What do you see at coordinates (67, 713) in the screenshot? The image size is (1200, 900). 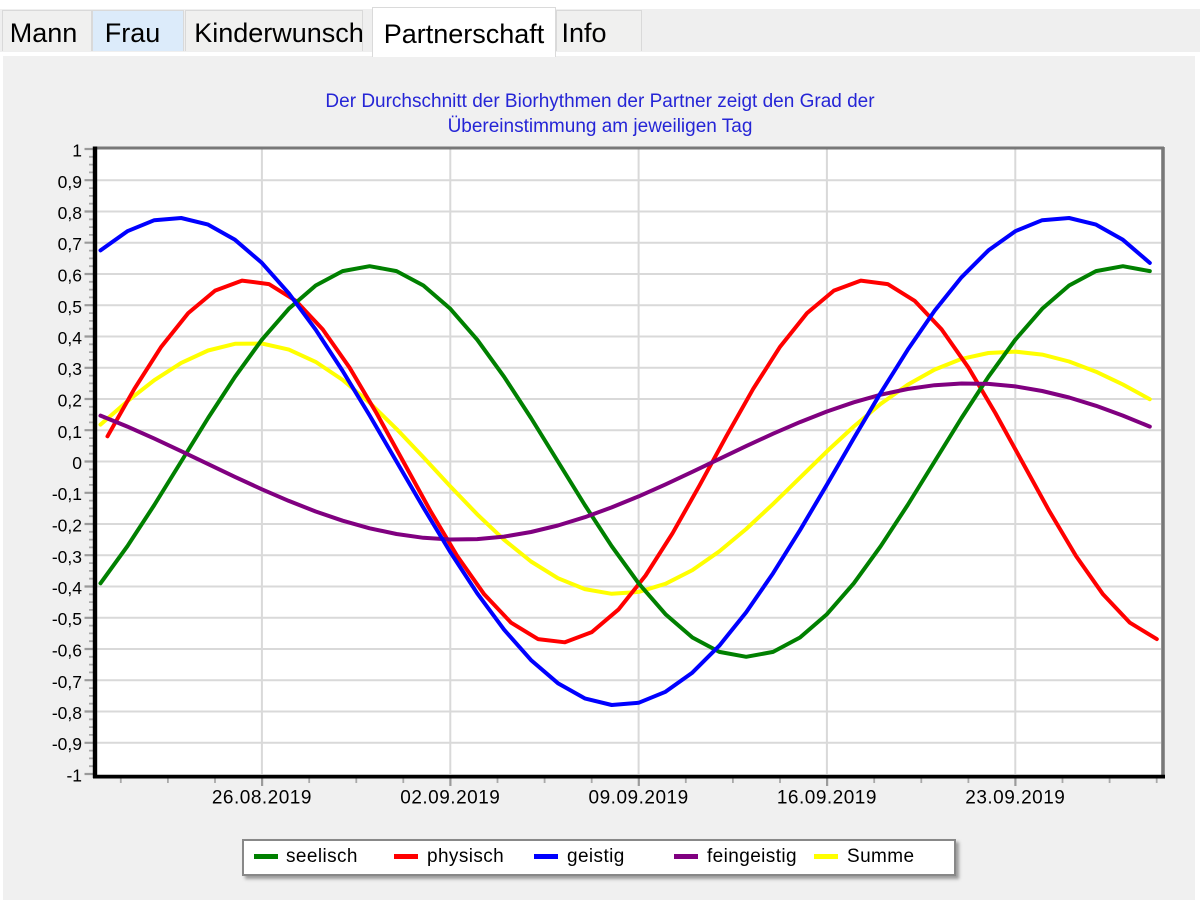 I see `svg-text: -0,8` at bounding box center [67, 713].